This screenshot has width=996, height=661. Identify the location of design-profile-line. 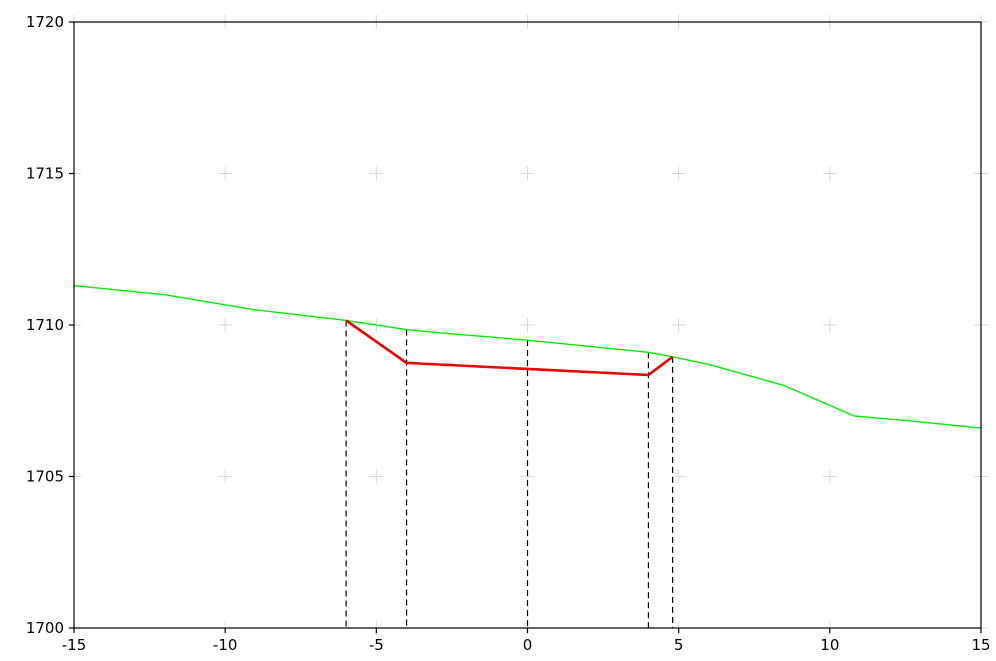
(509, 348).